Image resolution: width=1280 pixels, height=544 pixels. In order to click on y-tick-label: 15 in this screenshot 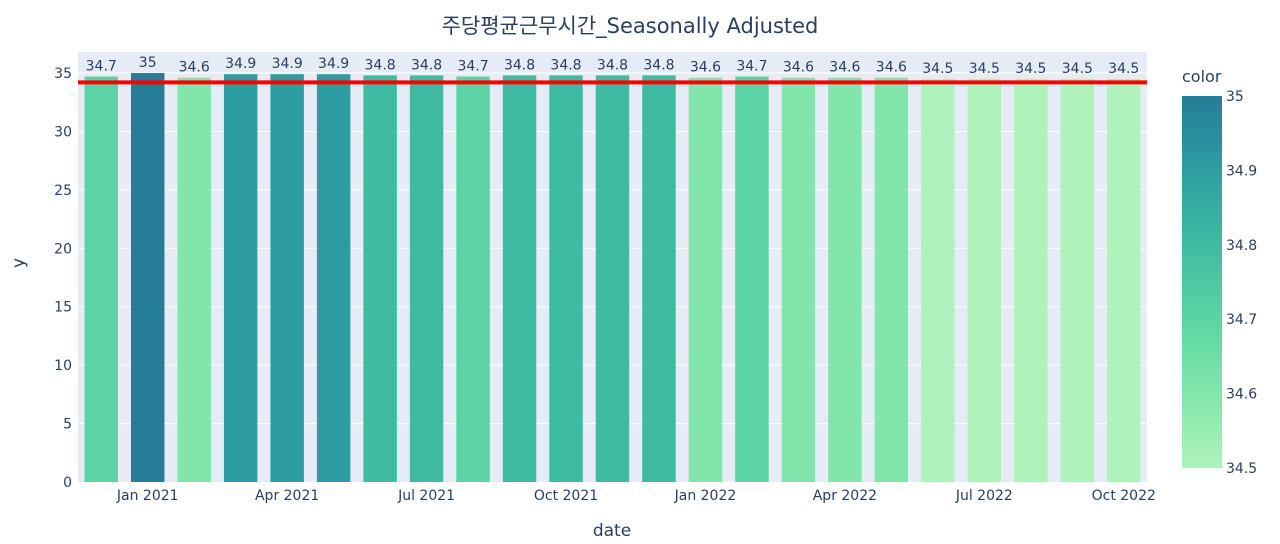, I will do `click(63, 308)`.